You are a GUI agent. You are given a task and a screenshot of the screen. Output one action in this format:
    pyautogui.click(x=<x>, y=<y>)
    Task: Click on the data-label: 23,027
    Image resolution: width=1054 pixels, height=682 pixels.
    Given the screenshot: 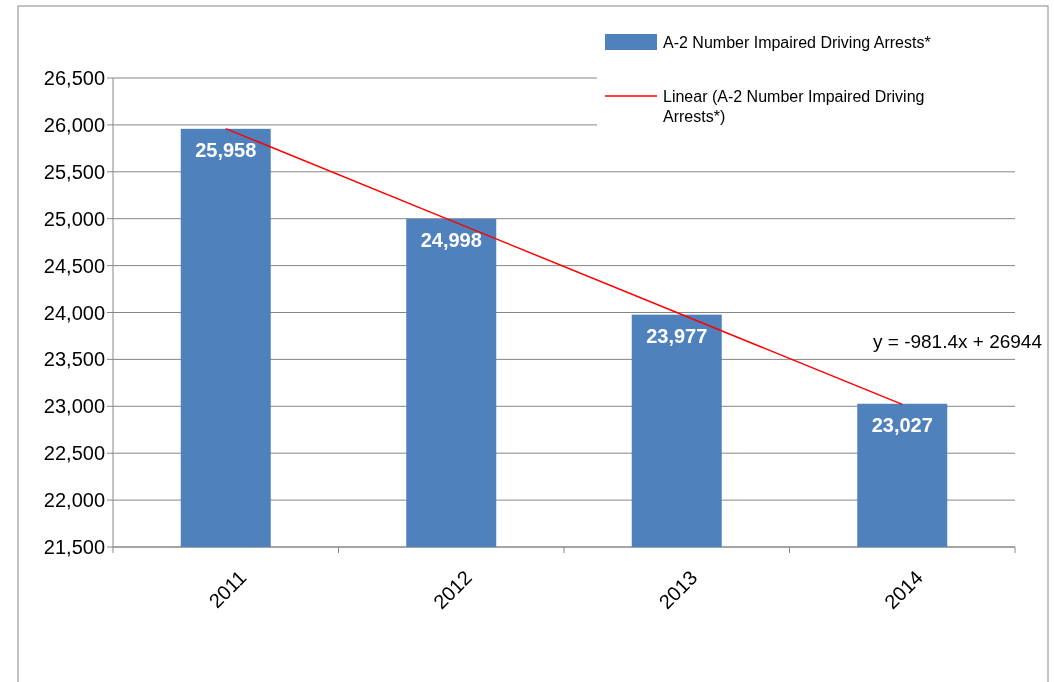 What is the action you would take?
    pyautogui.click(x=902, y=424)
    